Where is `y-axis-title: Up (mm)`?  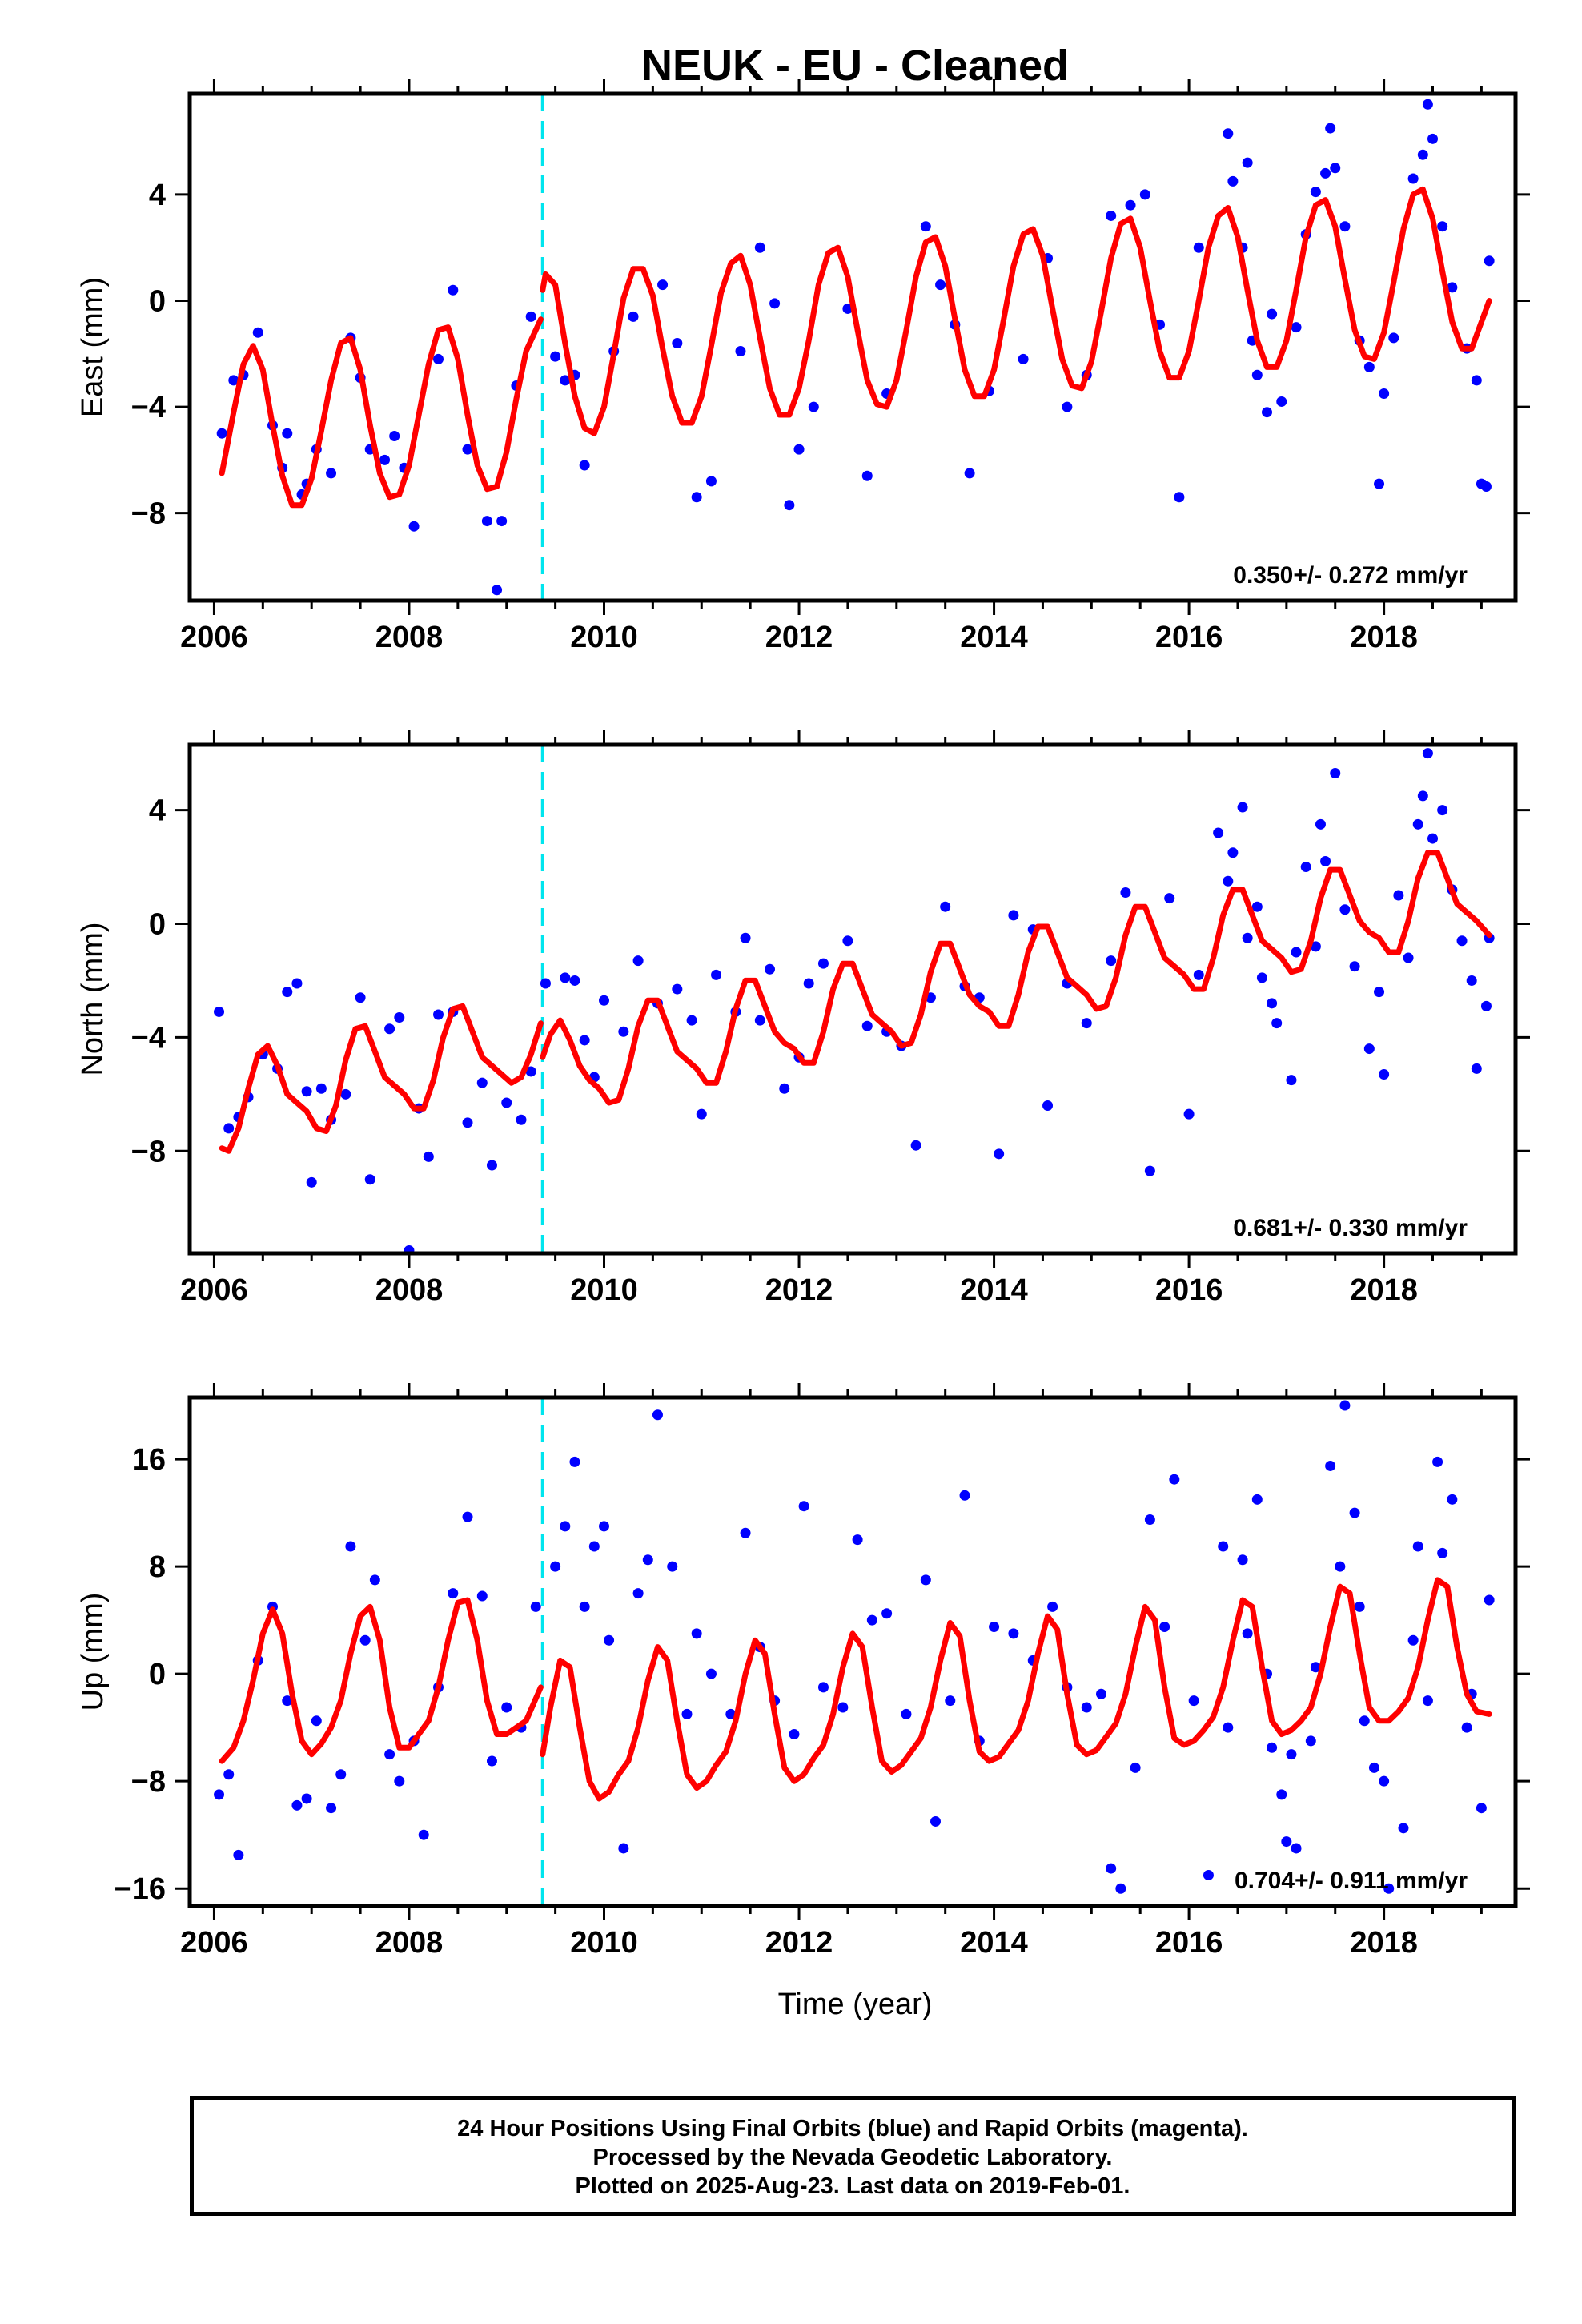 y-axis-title: Up (mm) is located at coordinates (93, 1652).